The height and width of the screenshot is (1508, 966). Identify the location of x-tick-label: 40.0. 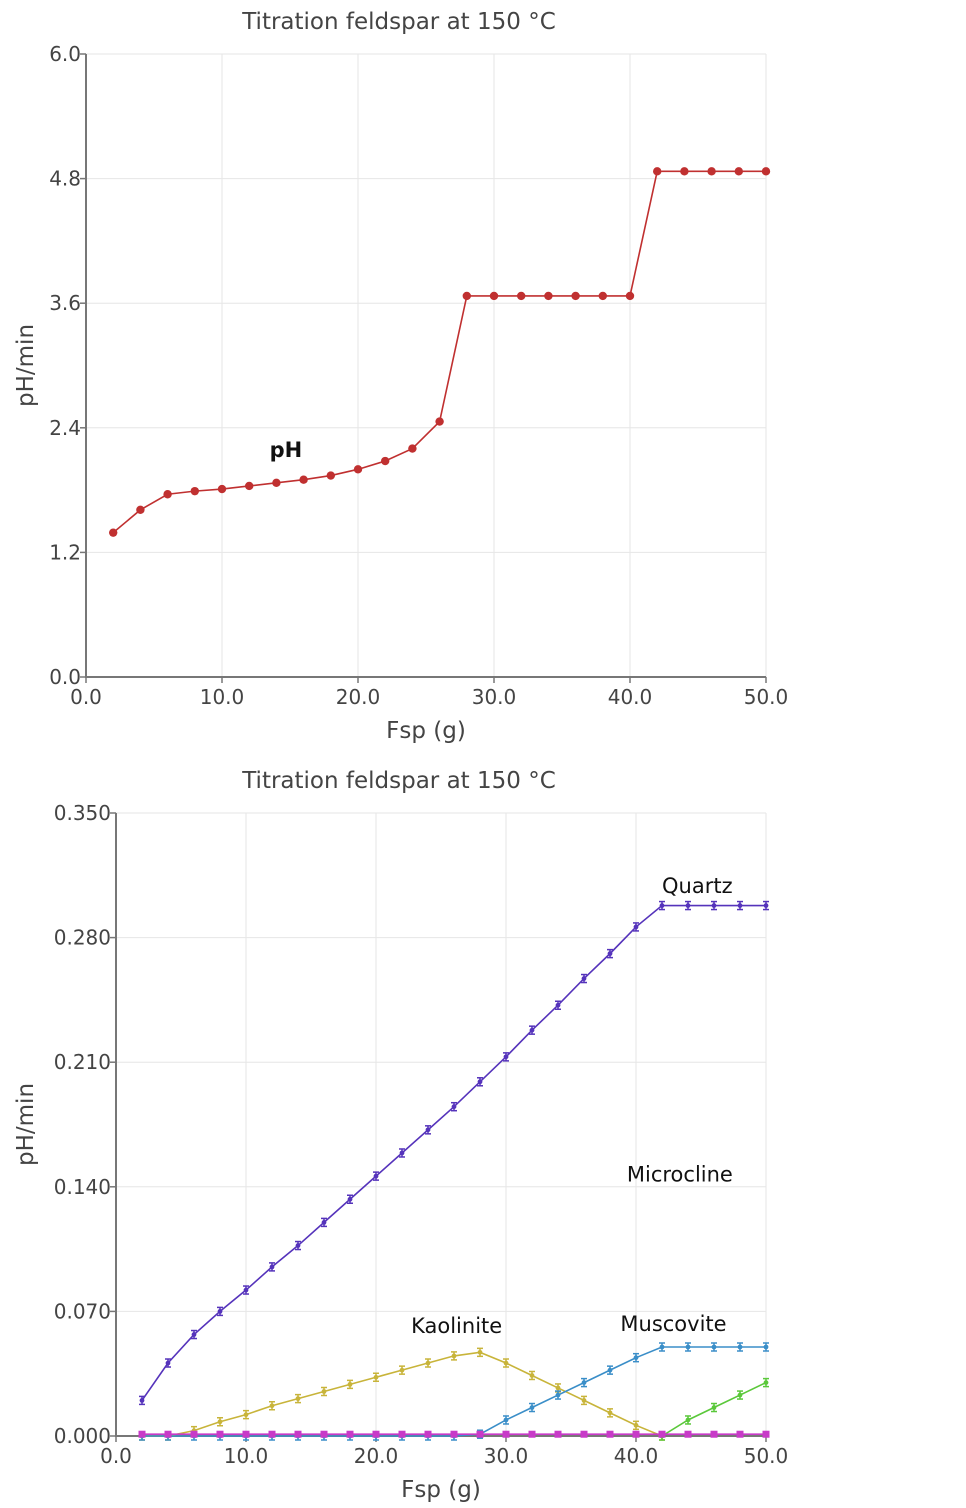
(636, 1456).